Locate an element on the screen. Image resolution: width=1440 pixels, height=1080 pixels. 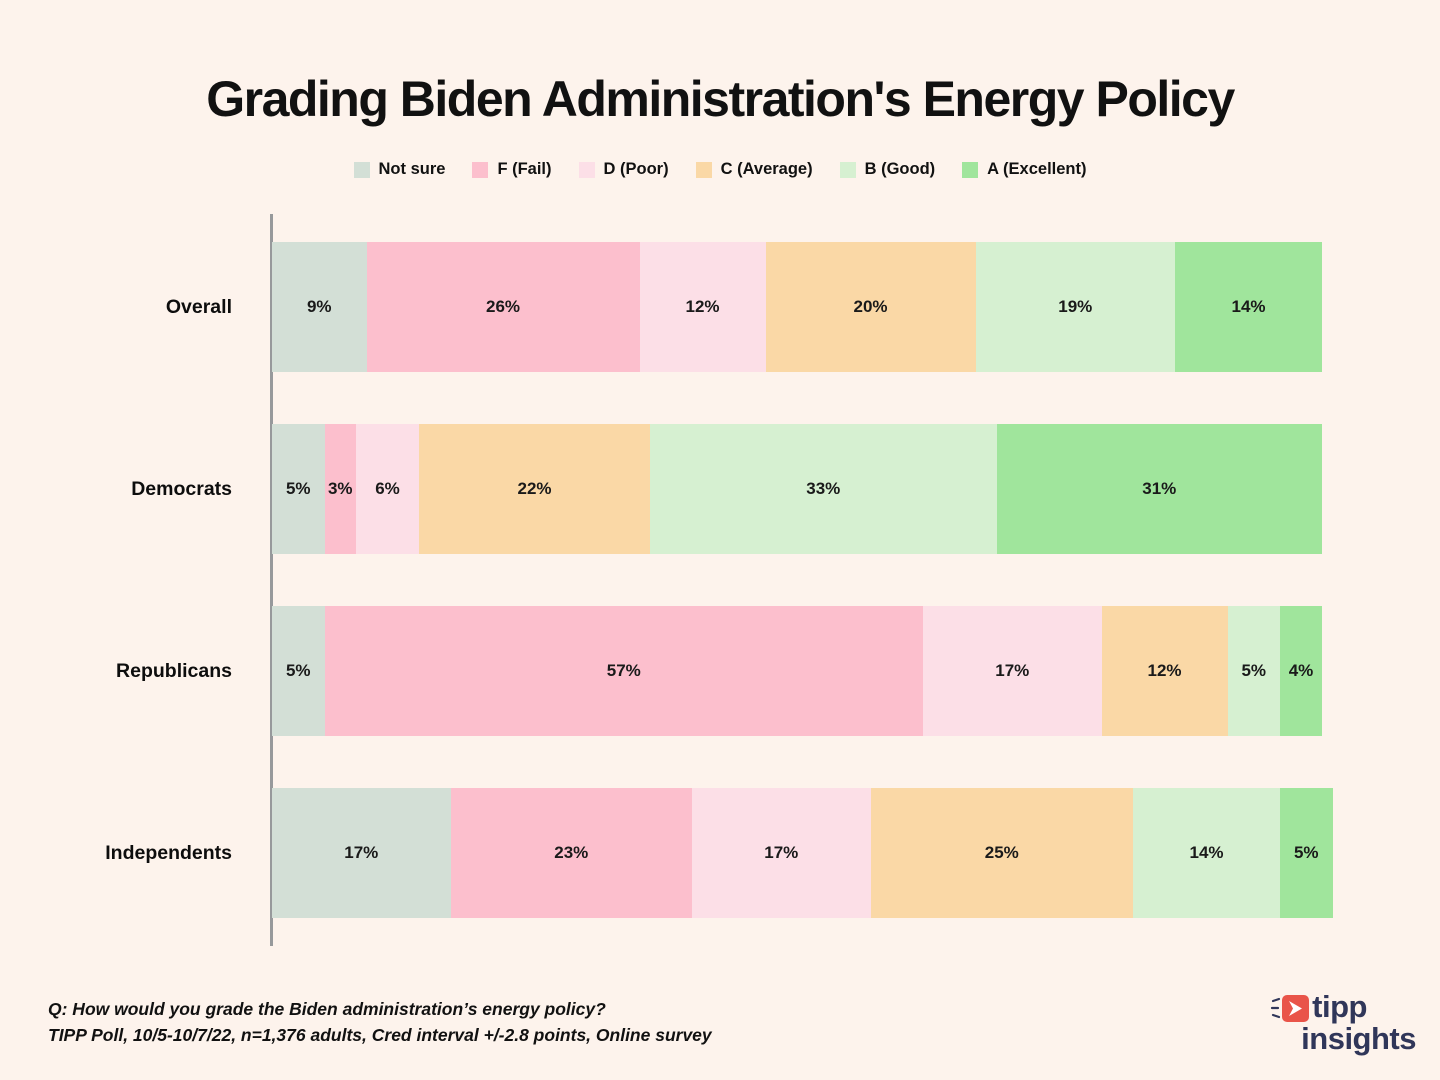
legend-swatch-a-excellent is located at coordinates (970, 169).